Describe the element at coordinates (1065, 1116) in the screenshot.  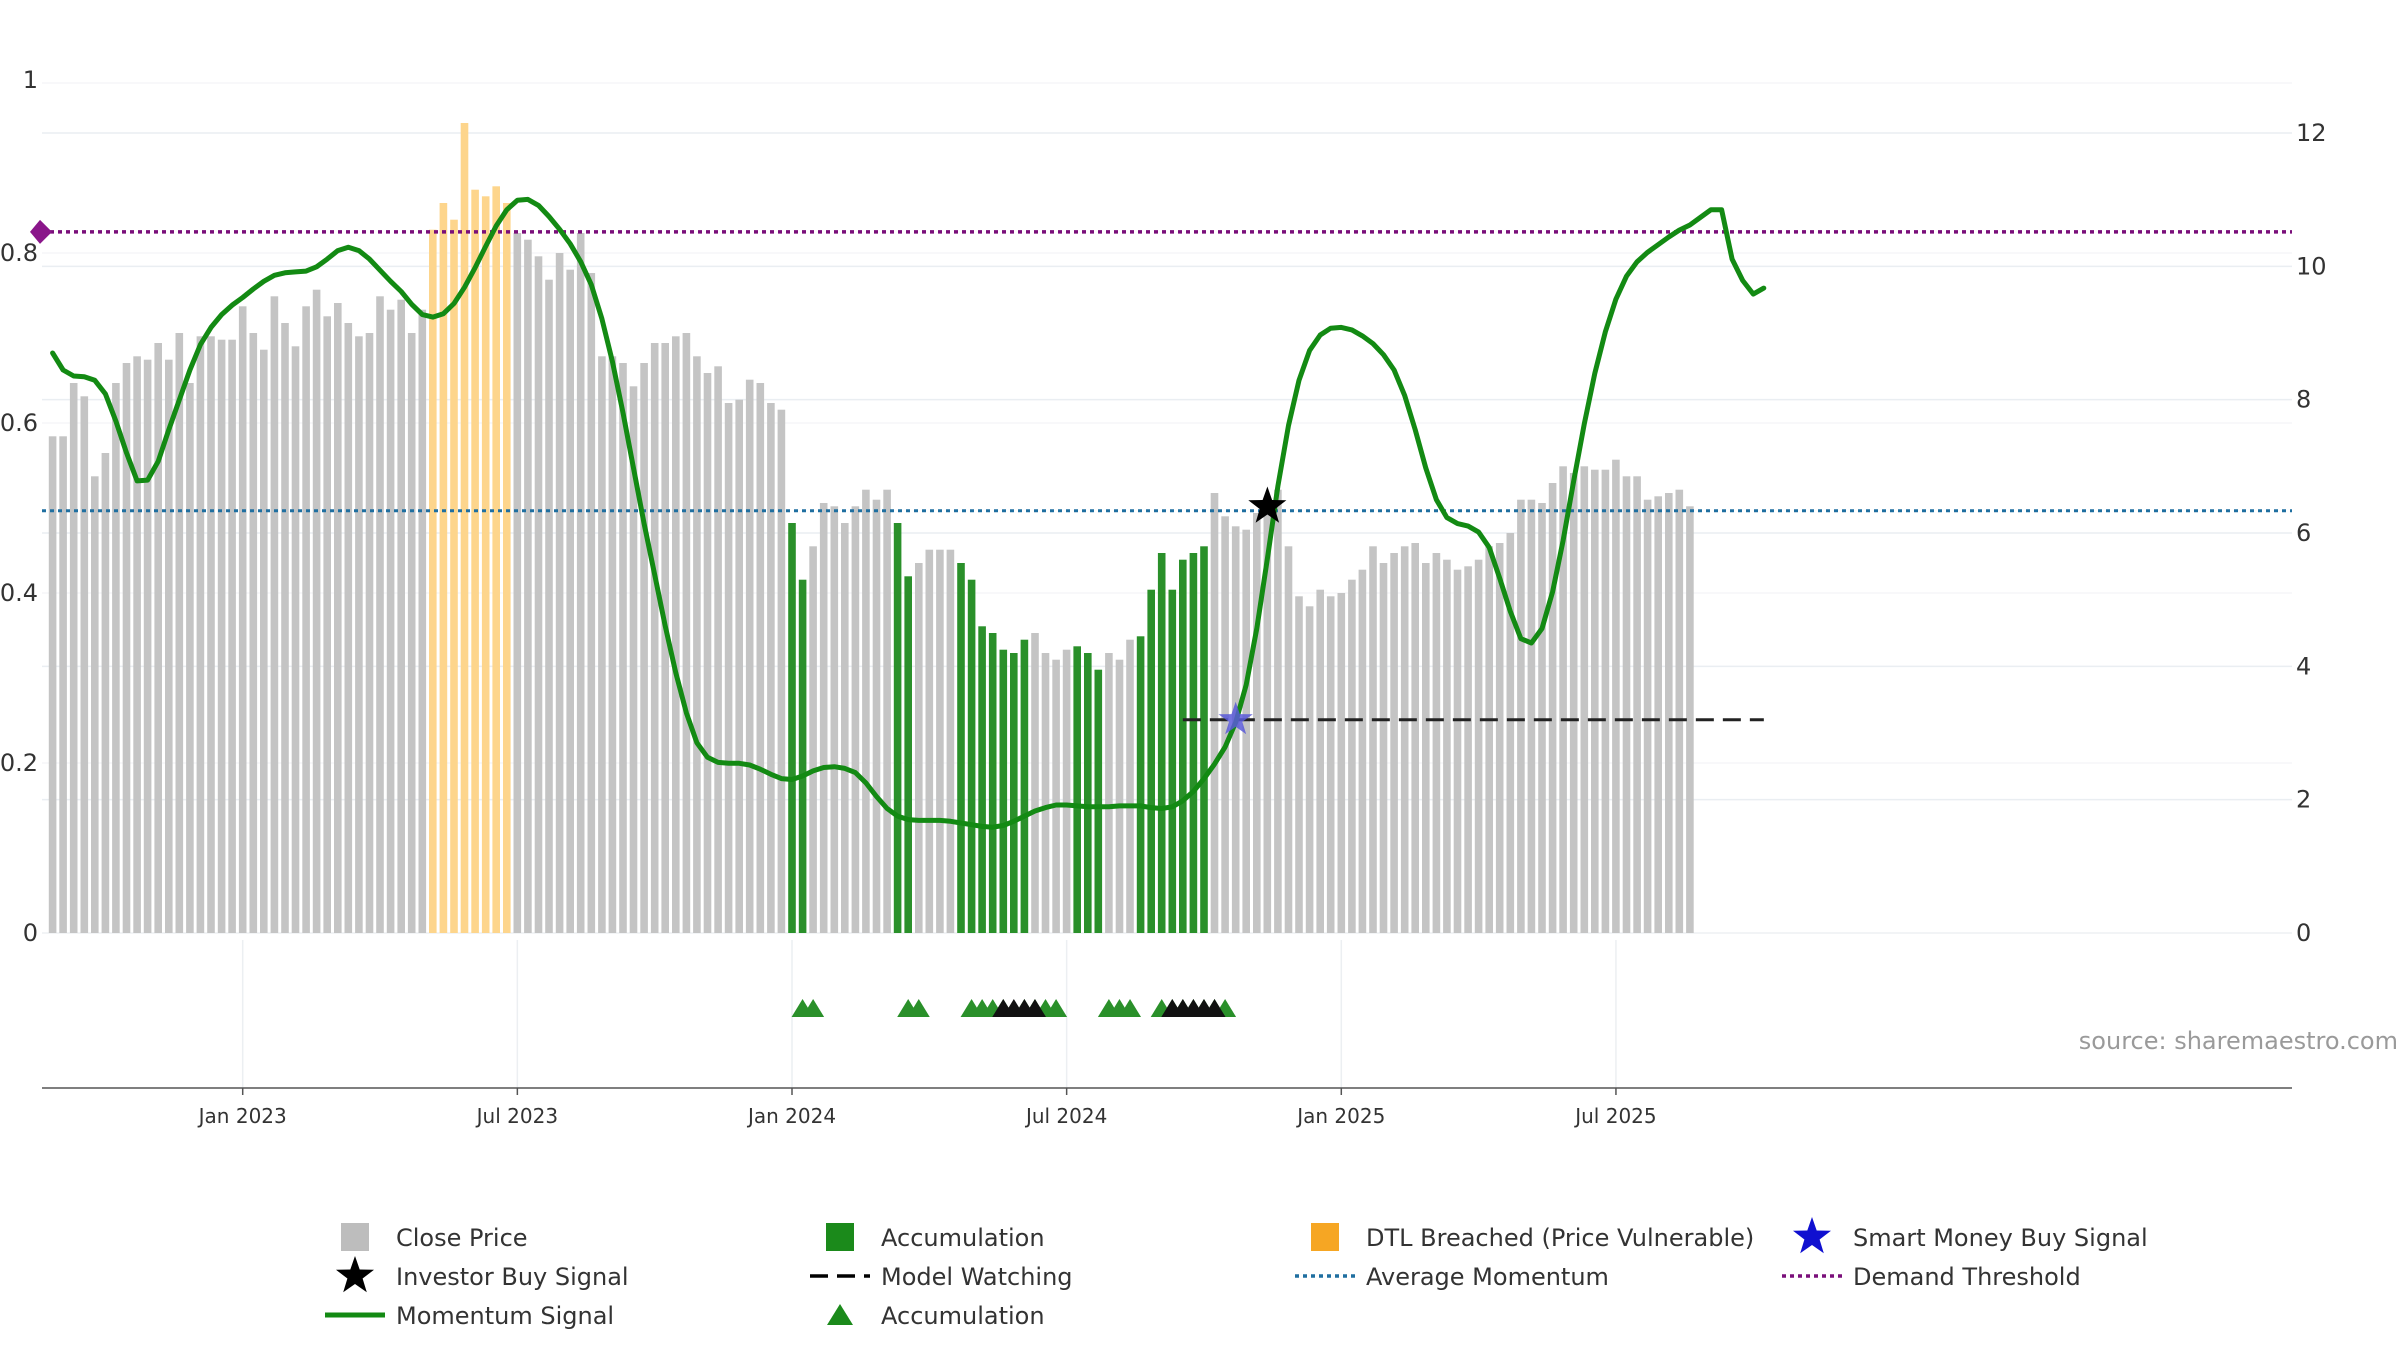
I see `x-axis-tick-label: Jul 2024` at that location.